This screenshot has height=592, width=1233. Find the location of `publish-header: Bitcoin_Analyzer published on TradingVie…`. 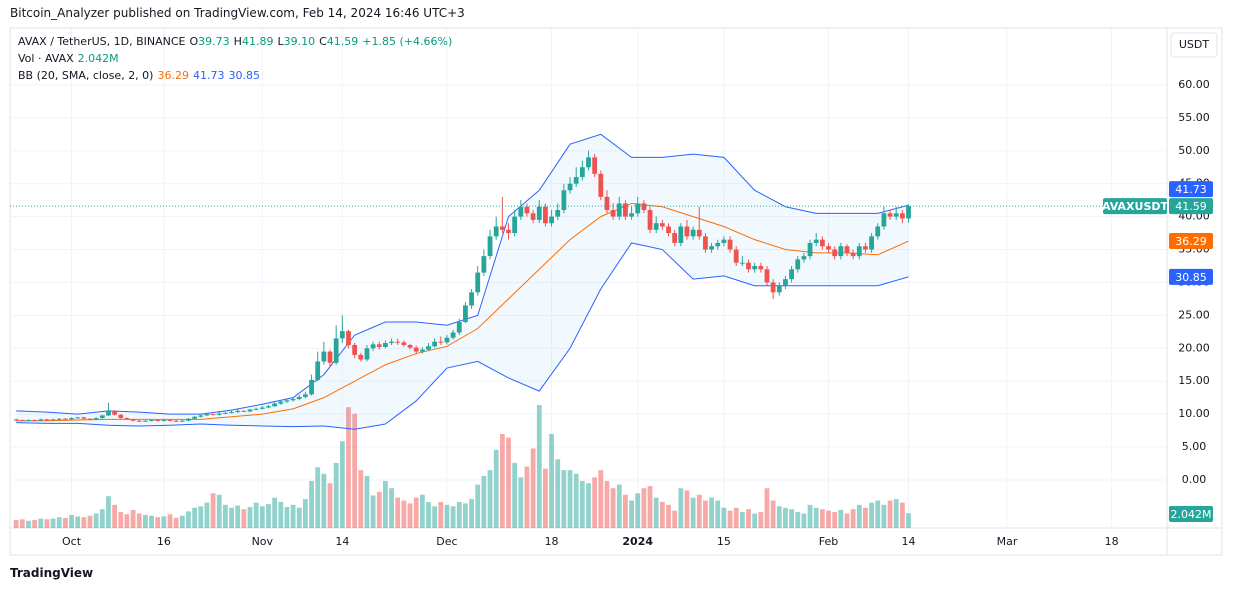

publish-header: Bitcoin_Analyzer published on TradingVie… is located at coordinates (237, 13).